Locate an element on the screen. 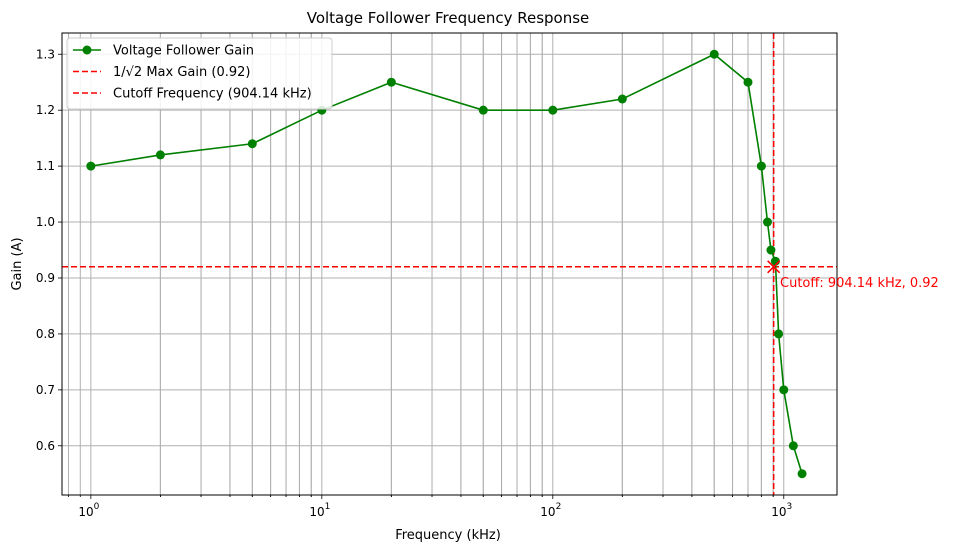 This screenshot has height=552, width=959. cutoff-annotation: Cutoff: 904.14 kHz, 0.92 is located at coordinates (859, 283).